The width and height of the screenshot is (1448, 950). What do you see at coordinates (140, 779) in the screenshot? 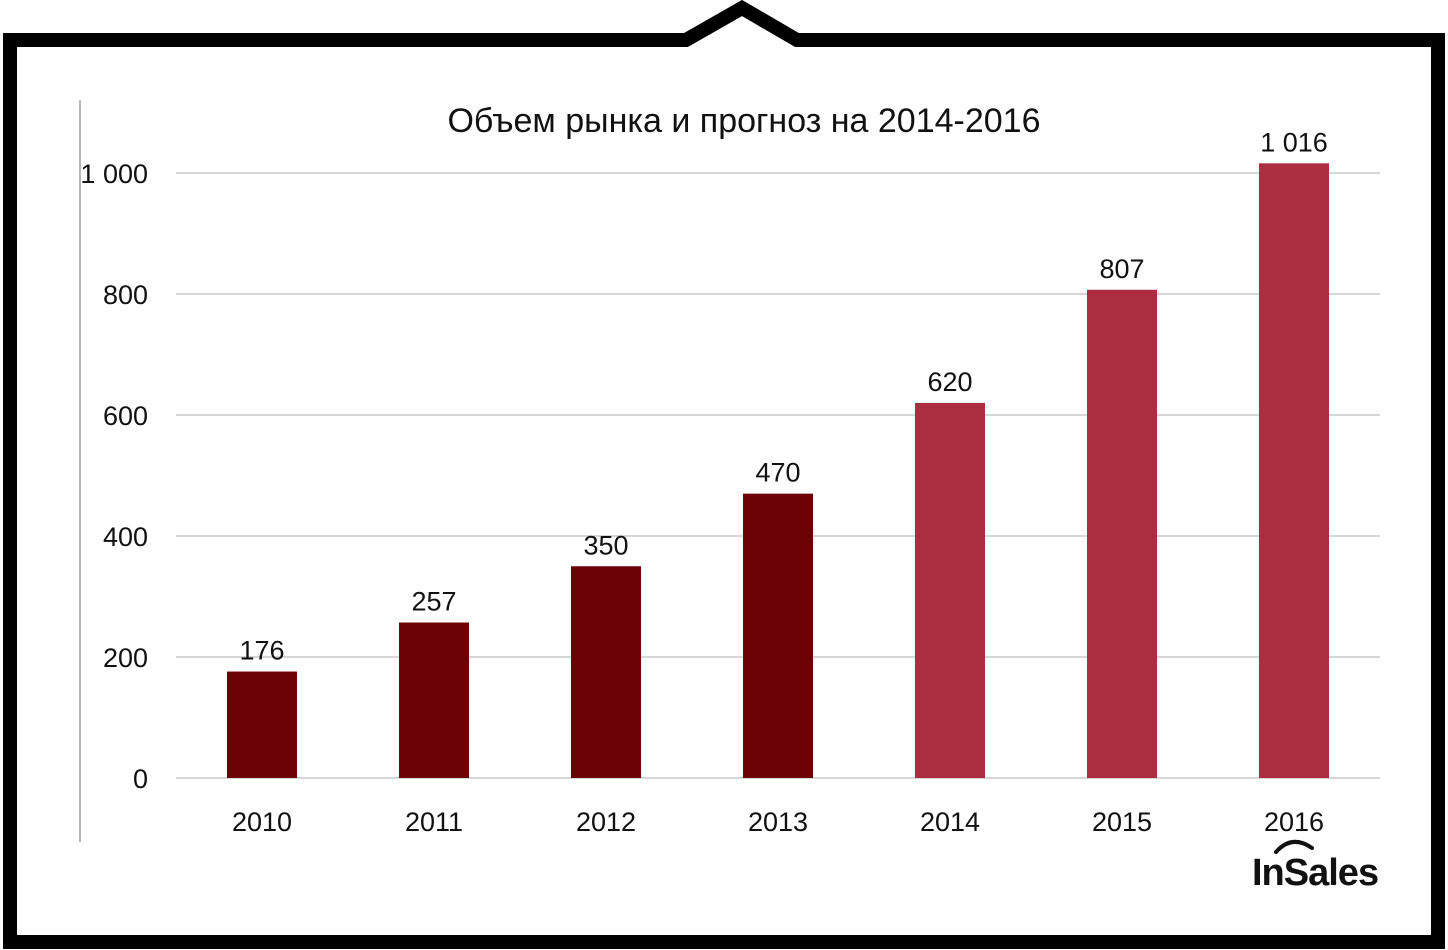
I see `y-tick-label: 0` at bounding box center [140, 779].